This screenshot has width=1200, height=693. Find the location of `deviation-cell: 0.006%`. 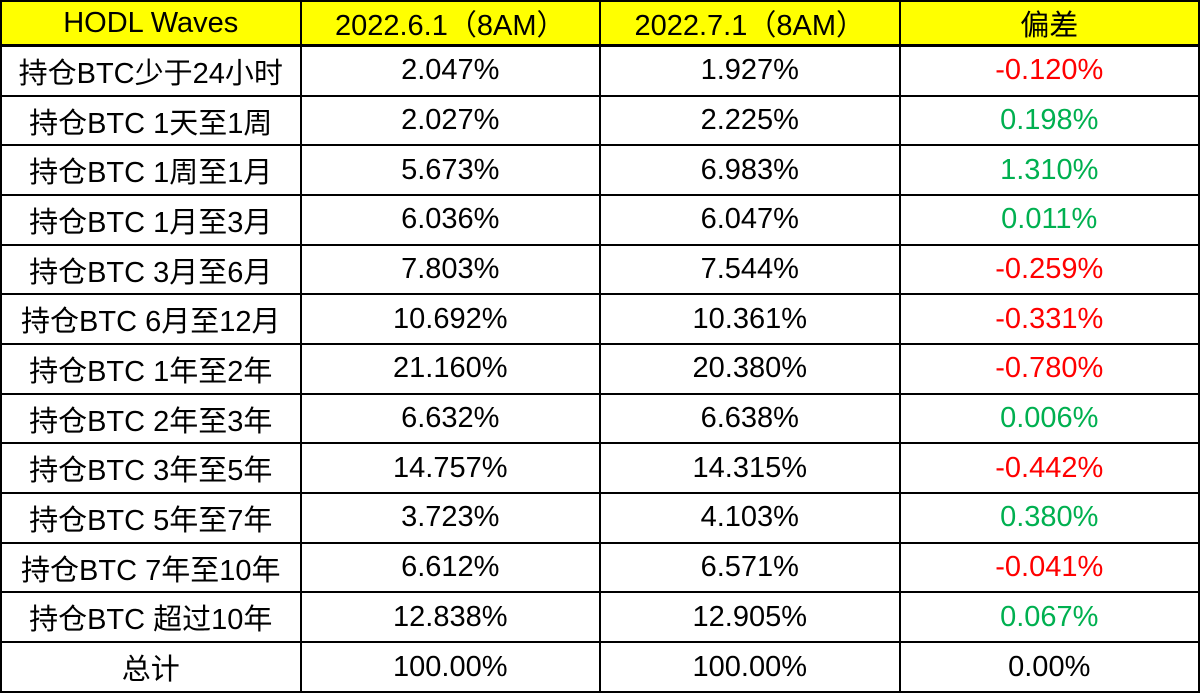

deviation-cell: 0.006% is located at coordinates (1049, 418).